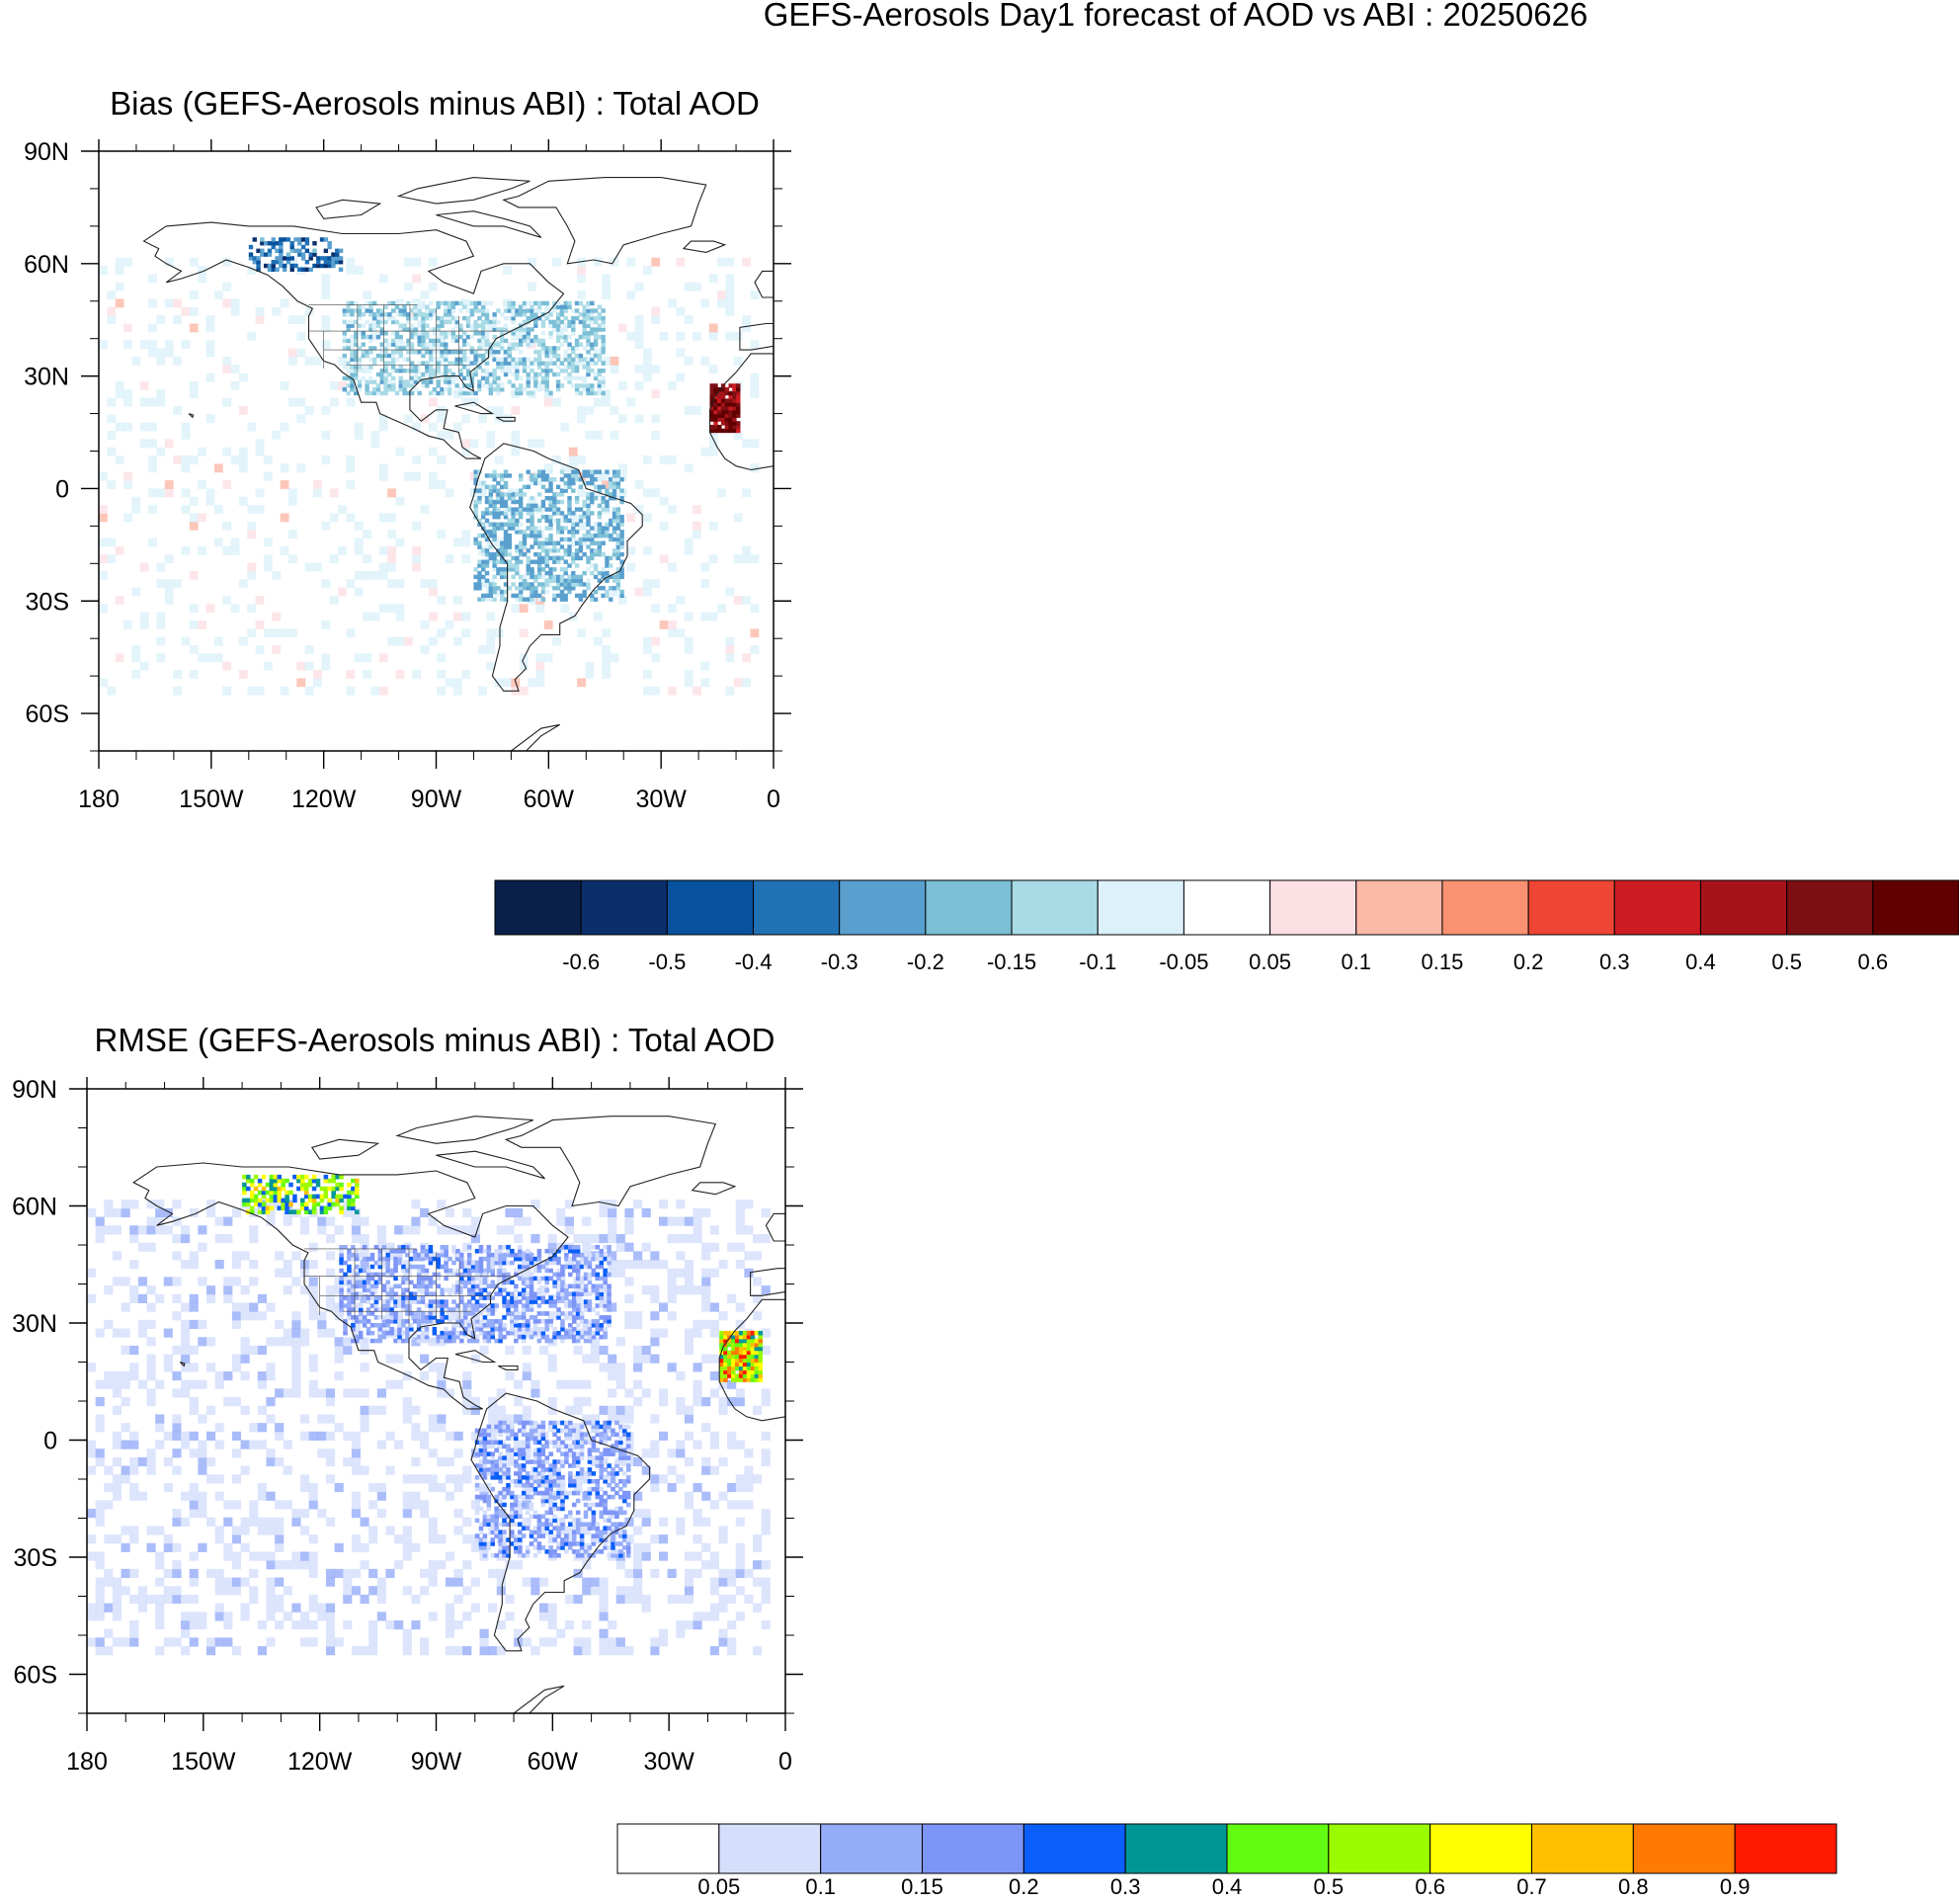 Image resolution: width=1959 pixels, height=1904 pixels. I want to click on rmse-colorbar: 0.05 0.1 0.15 0.2 0.3 0.4 0.5 0.6 0.7 0.8 0.9, so click(1226, 1861).